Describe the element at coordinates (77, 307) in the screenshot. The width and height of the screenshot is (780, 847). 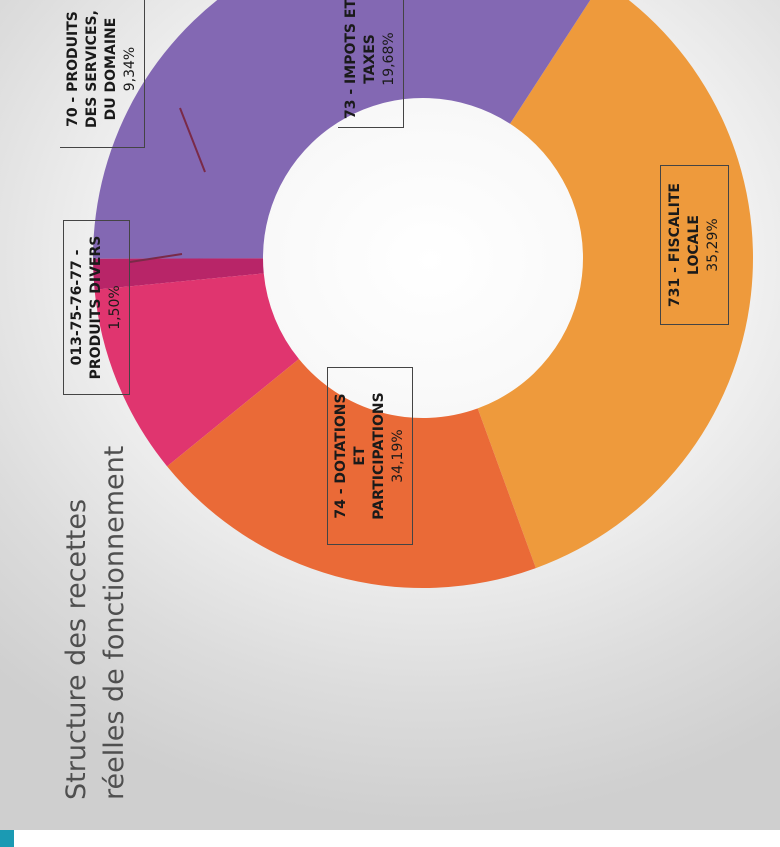
I see `label-divers-line-1: 013-75-76-77 -` at that location.